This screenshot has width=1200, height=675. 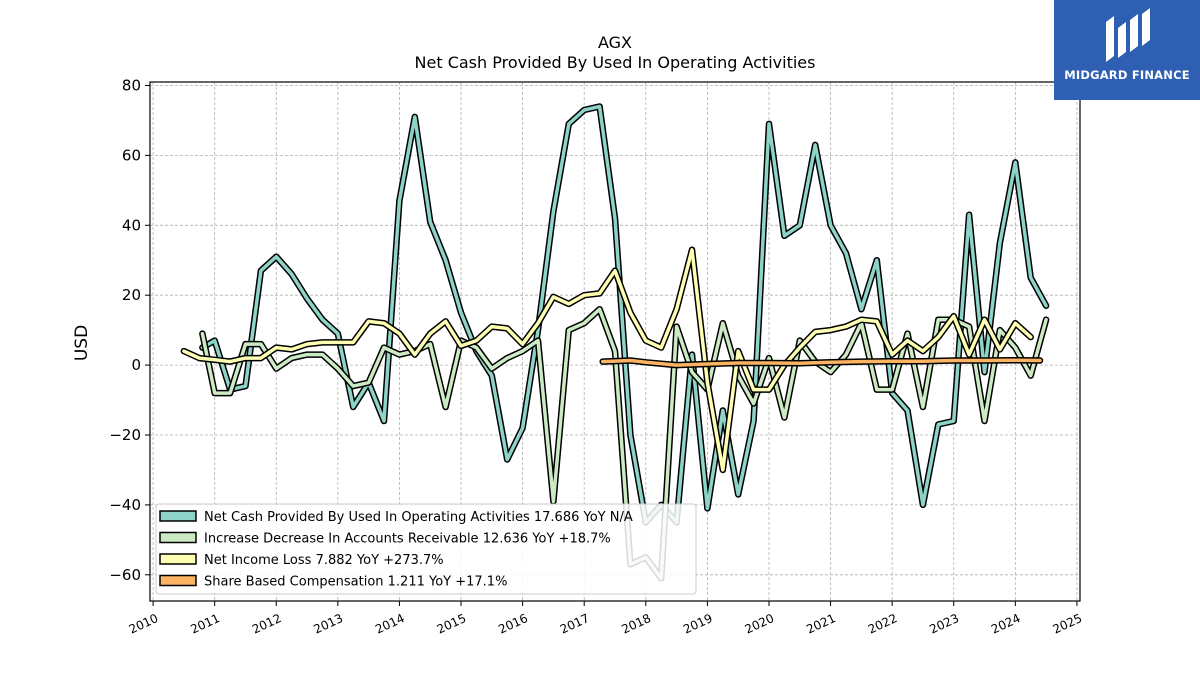 I want to click on y-tick-label: 80, so click(x=131, y=85).